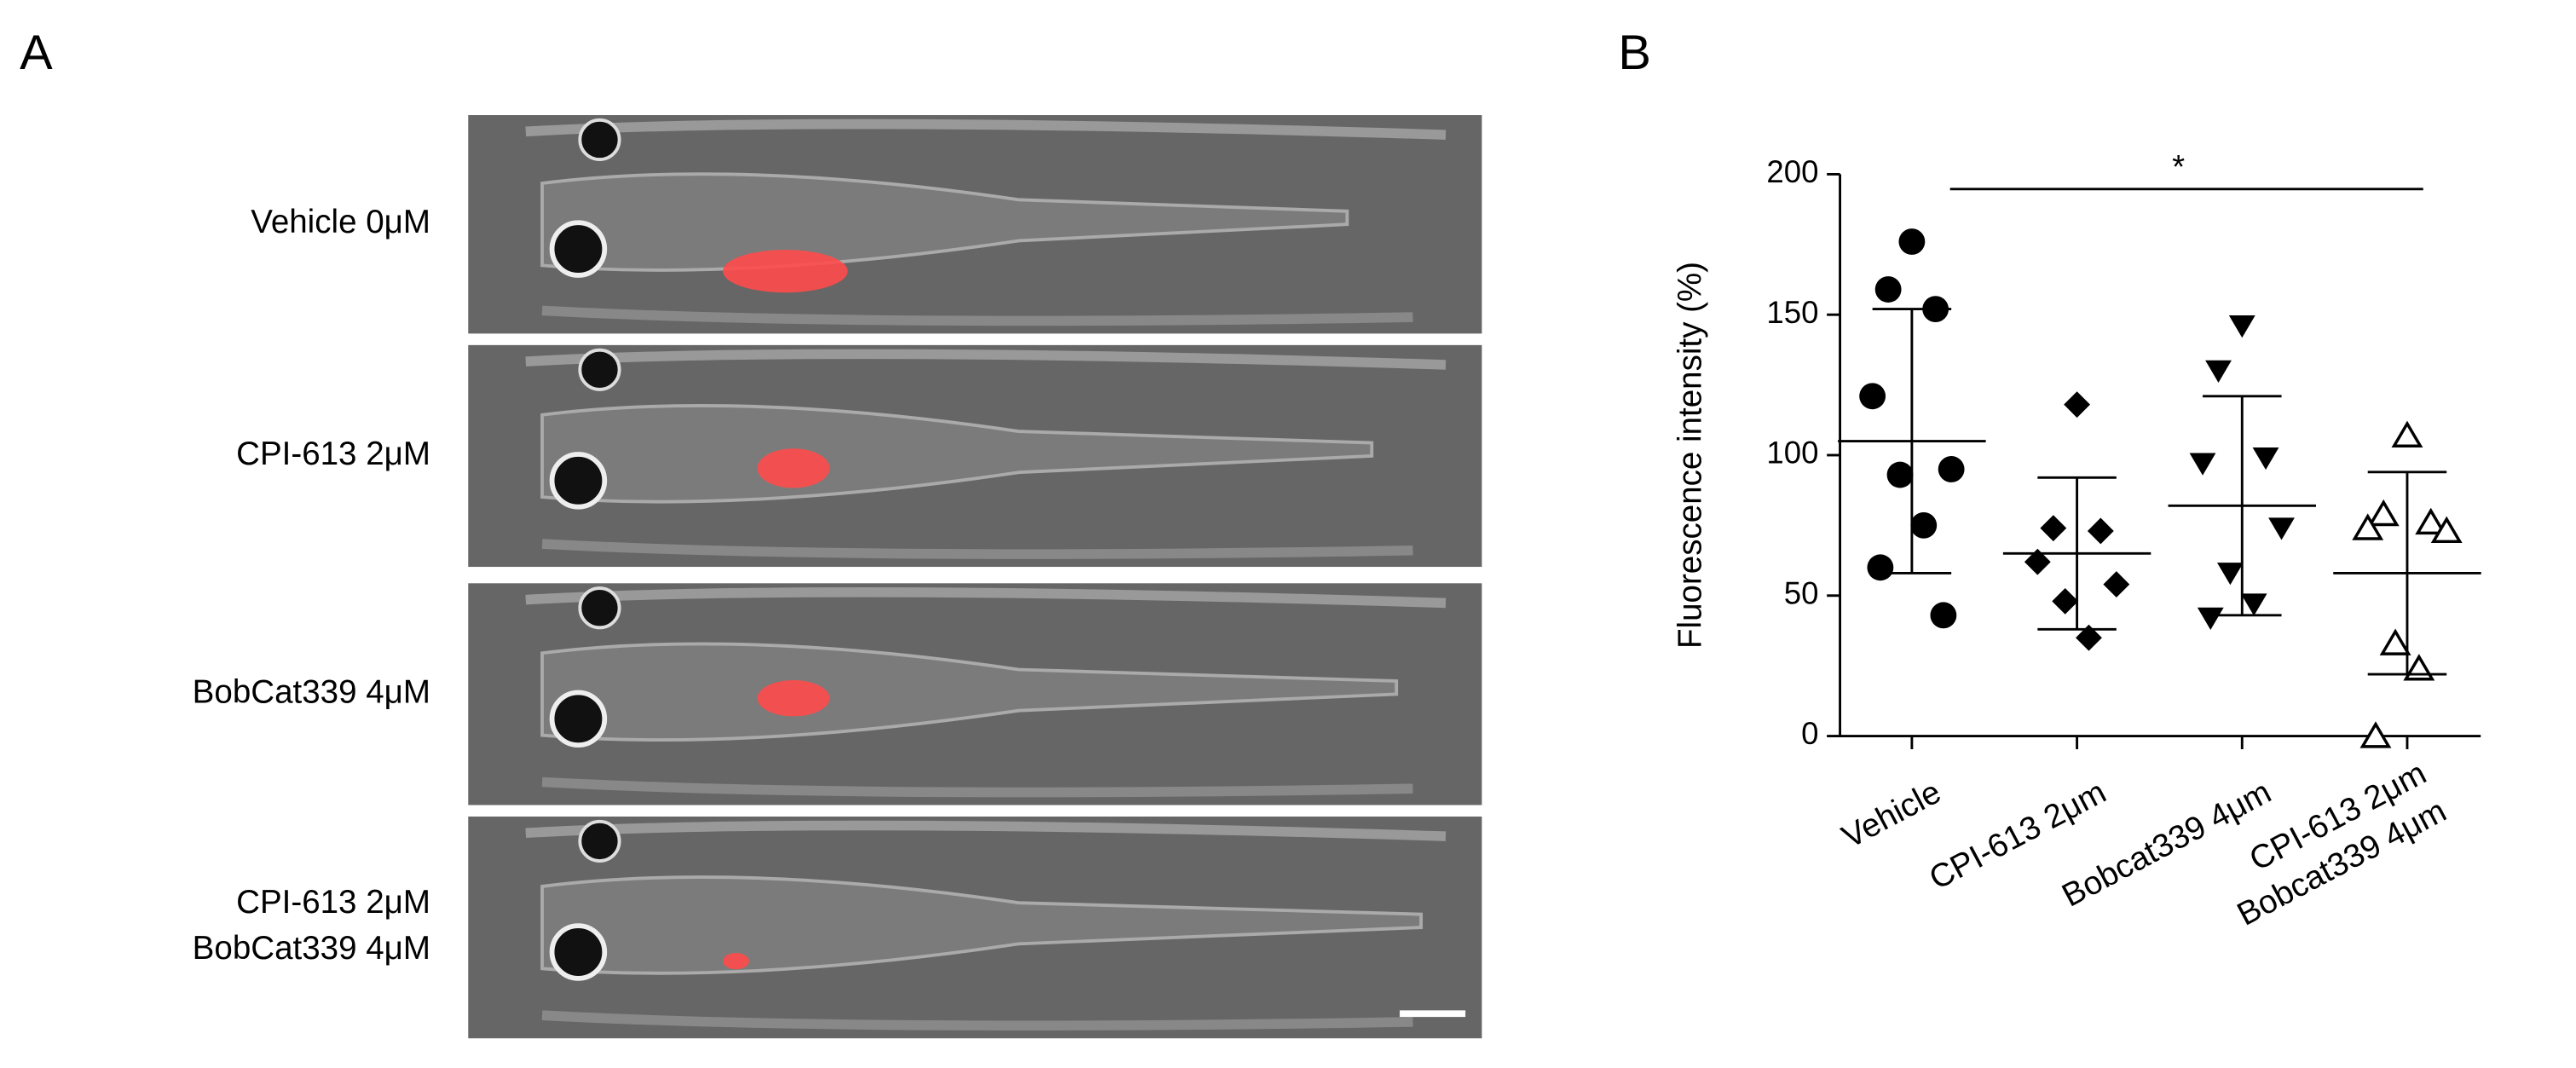 The image size is (2576, 1068). I want to click on significance-star: *, so click(2178, 167).